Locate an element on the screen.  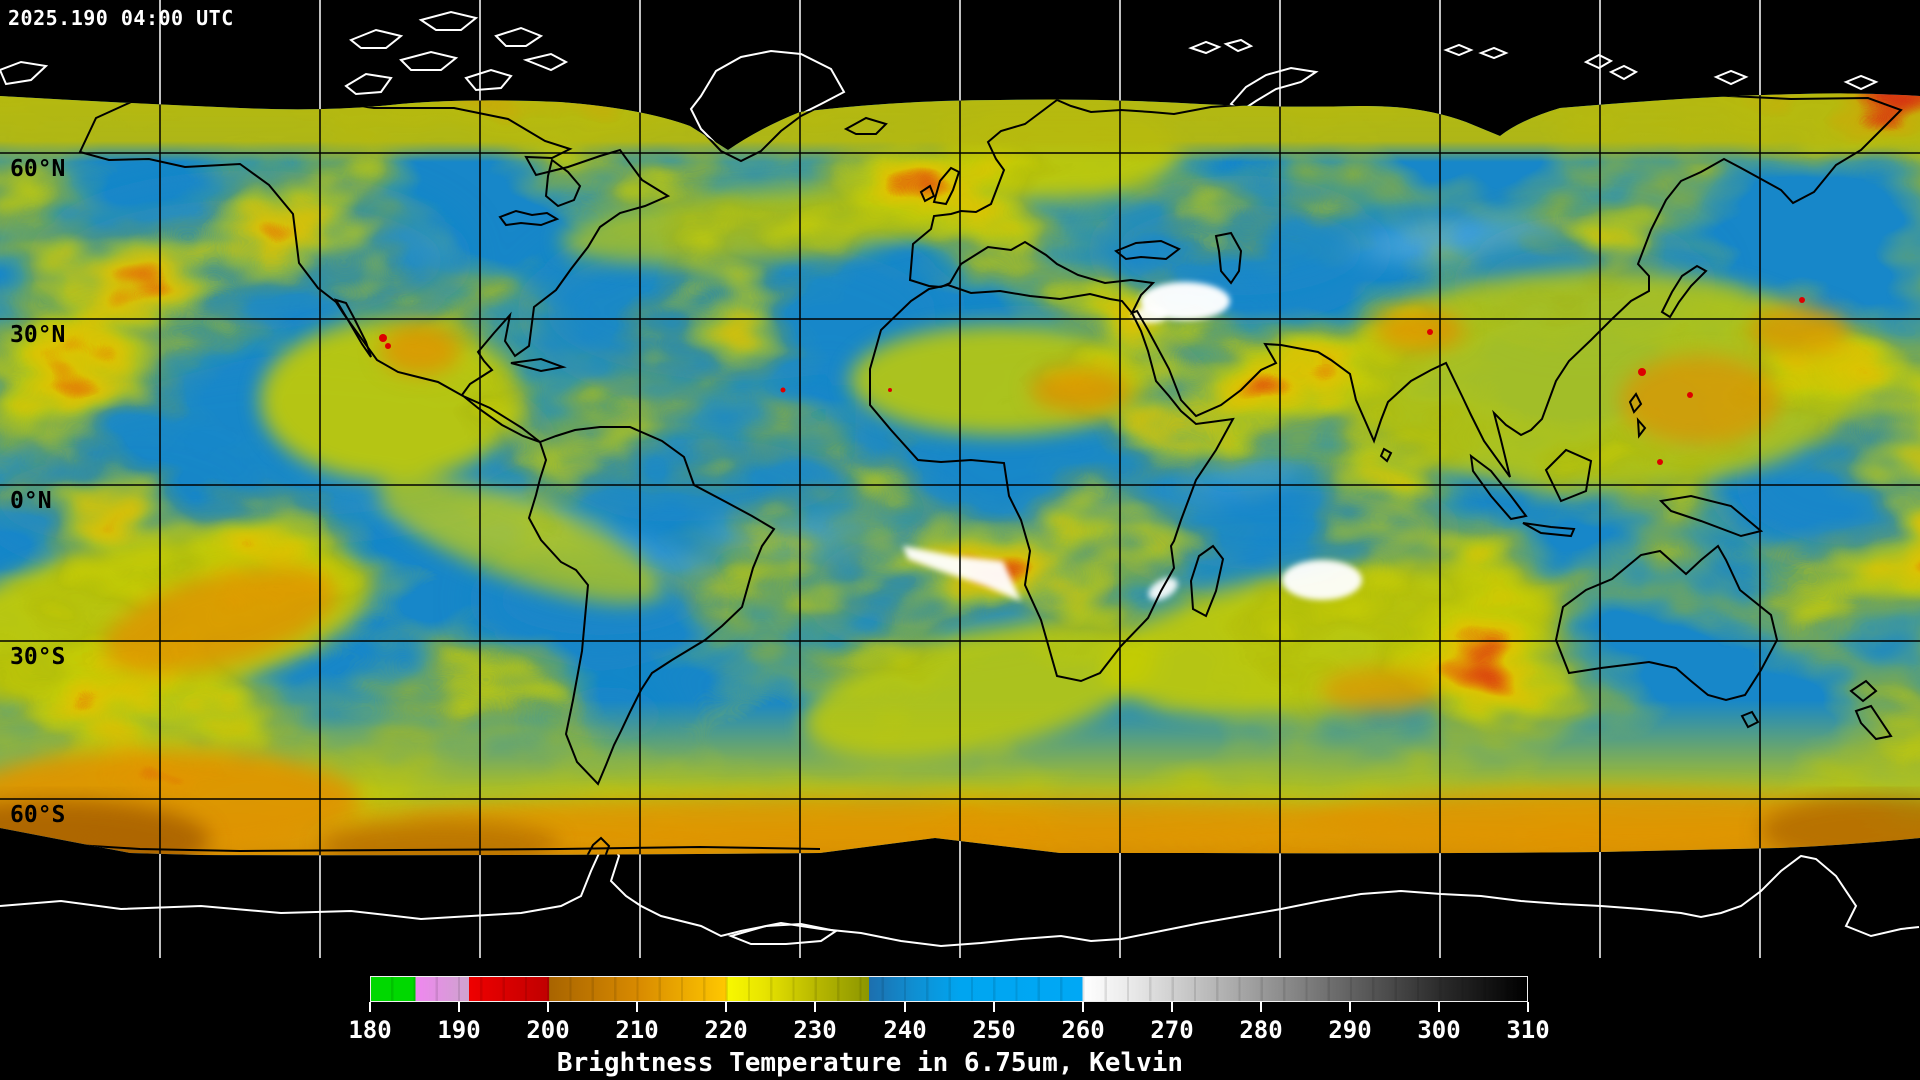
colorbar-tick-230: 230 is located at coordinates (815, 1030).